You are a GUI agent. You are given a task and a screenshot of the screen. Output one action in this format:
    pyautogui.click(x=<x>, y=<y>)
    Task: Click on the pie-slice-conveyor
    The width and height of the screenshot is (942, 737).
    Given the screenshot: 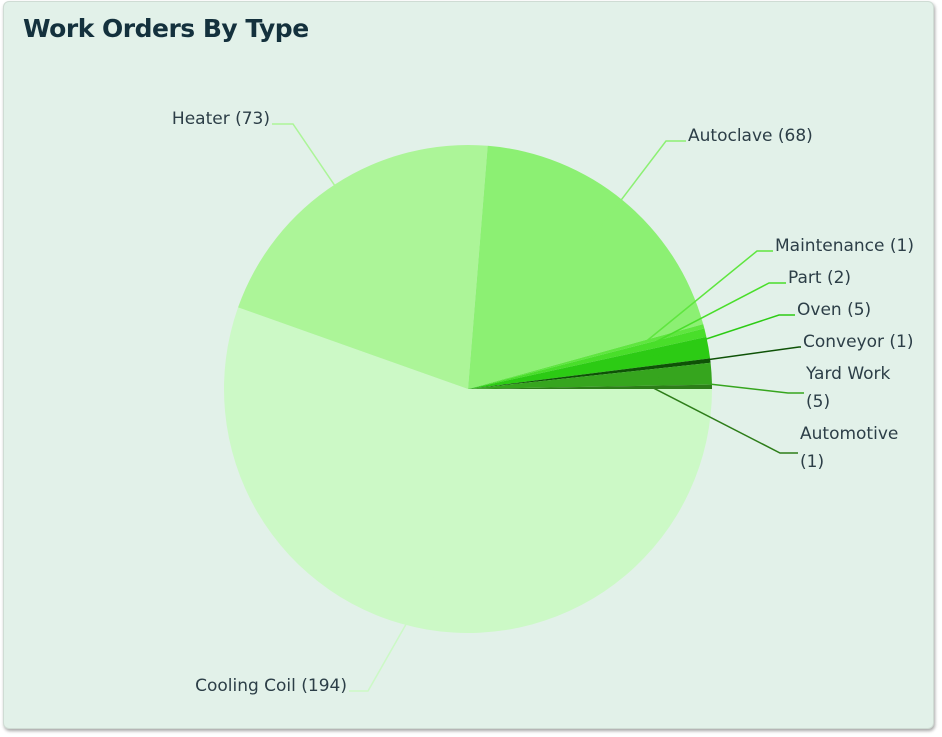 What is the action you would take?
    pyautogui.click(x=589, y=373)
    